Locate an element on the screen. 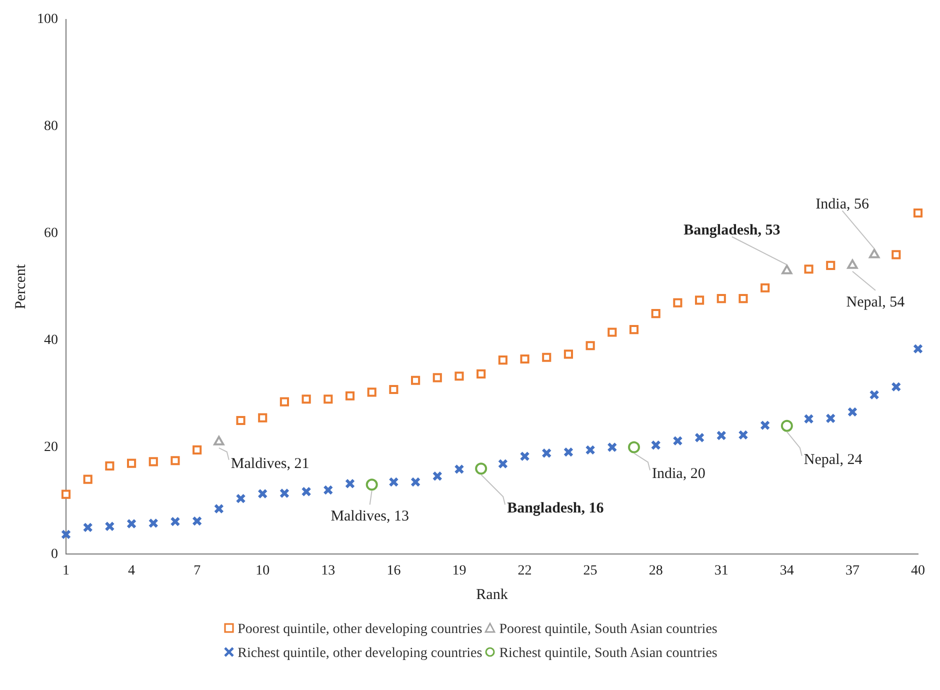 The image size is (940, 690). annotation: Bangladesh, 16 is located at coordinates (555, 508).